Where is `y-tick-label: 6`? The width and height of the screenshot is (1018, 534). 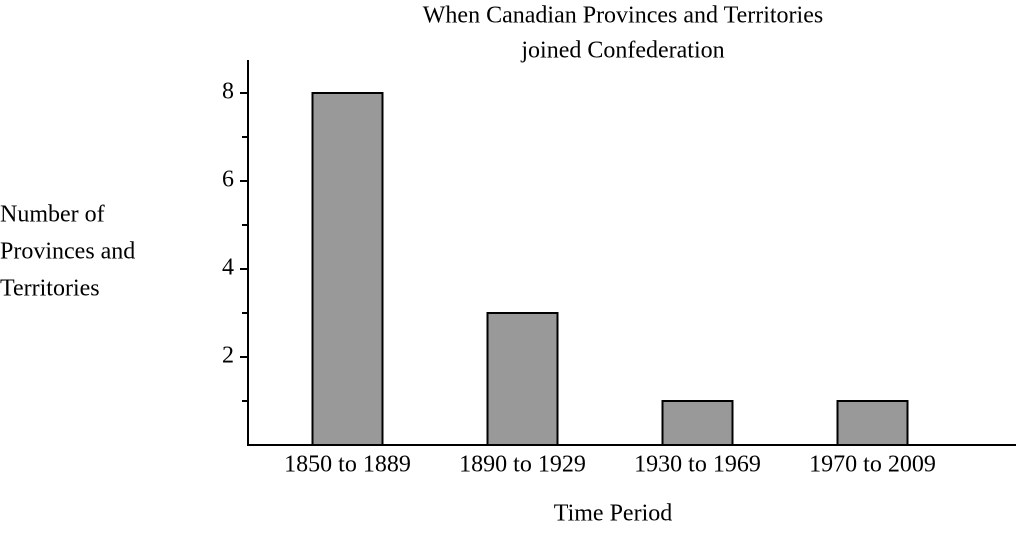 y-tick-label: 6 is located at coordinates (228, 180).